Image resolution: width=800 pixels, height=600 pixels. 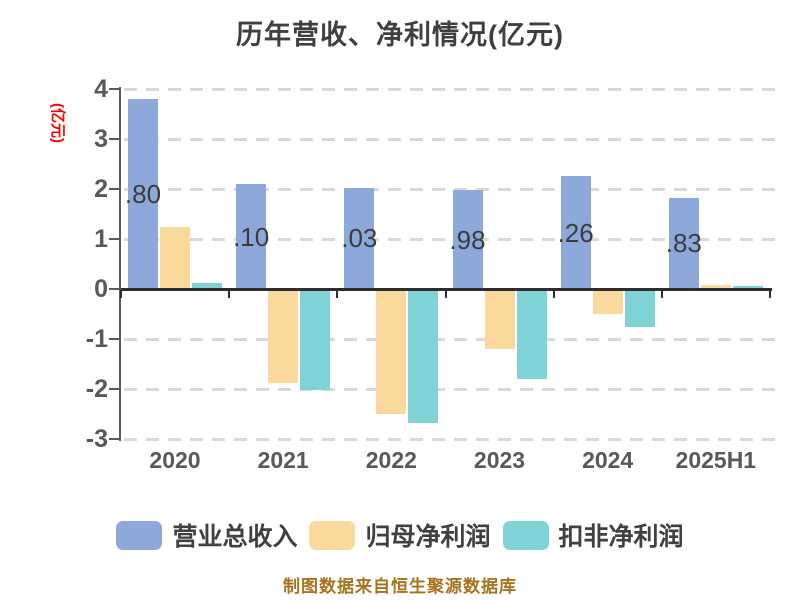 What do you see at coordinates (175, 460) in the screenshot?
I see `x-tick-label-2020: 2020` at bounding box center [175, 460].